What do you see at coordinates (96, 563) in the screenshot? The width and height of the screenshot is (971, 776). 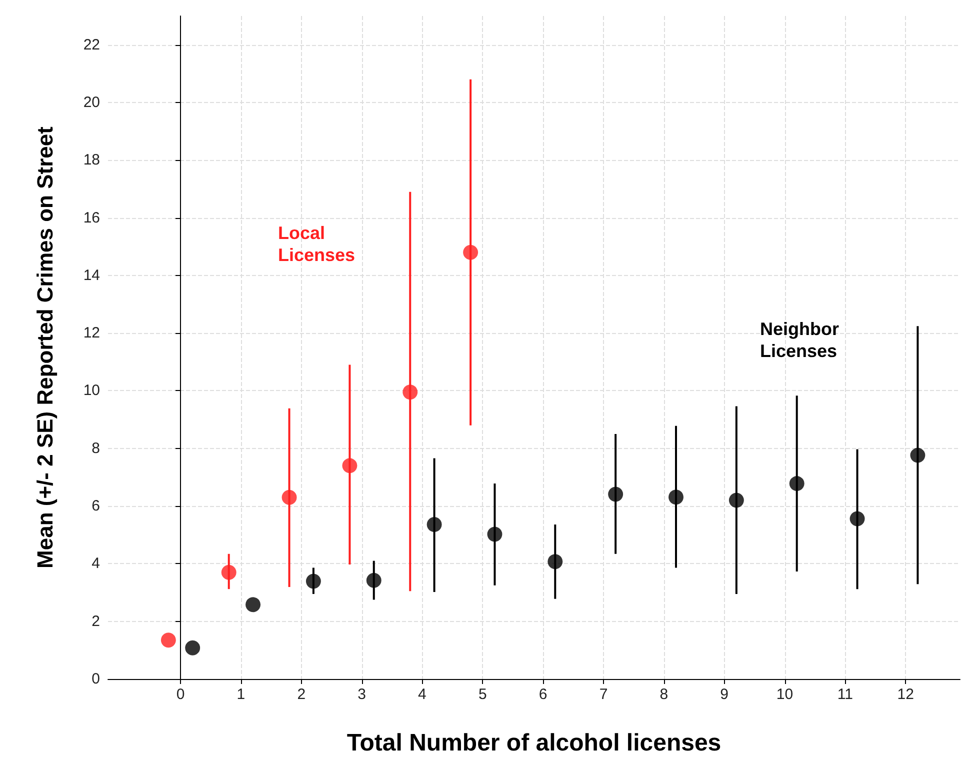 I see `y-tick-label: 4` at bounding box center [96, 563].